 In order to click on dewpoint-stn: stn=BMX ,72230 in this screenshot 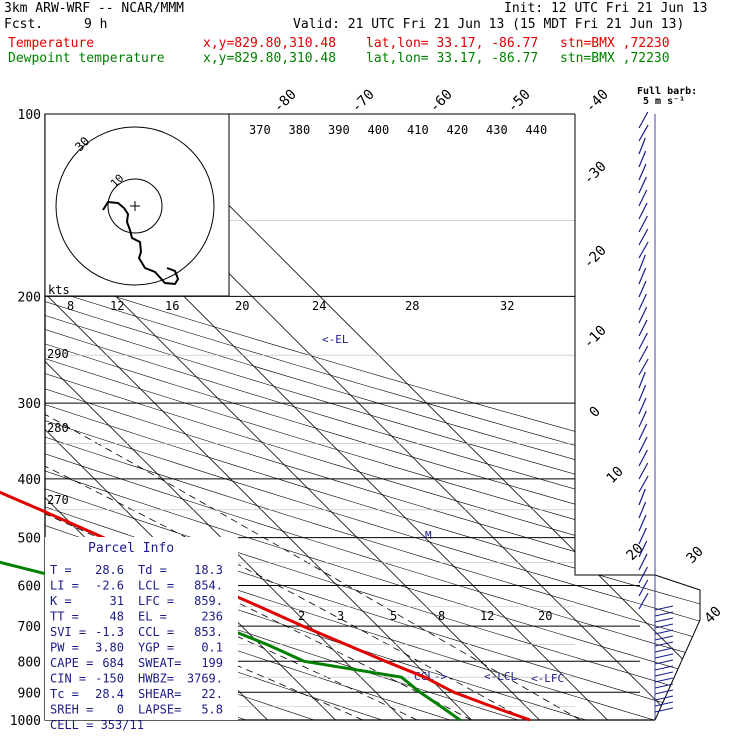, I will do `click(615, 58)`.